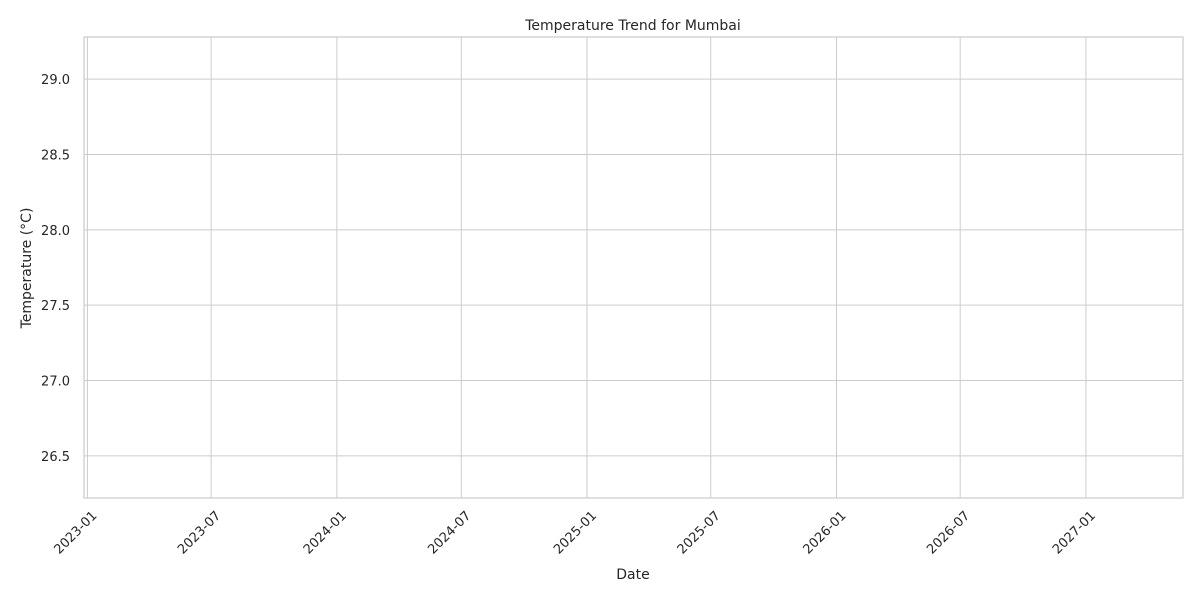 The width and height of the screenshot is (1200, 605). Describe the element at coordinates (27, 269) in the screenshot. I see `y-axis-label: Temperature (°C)` at that location.